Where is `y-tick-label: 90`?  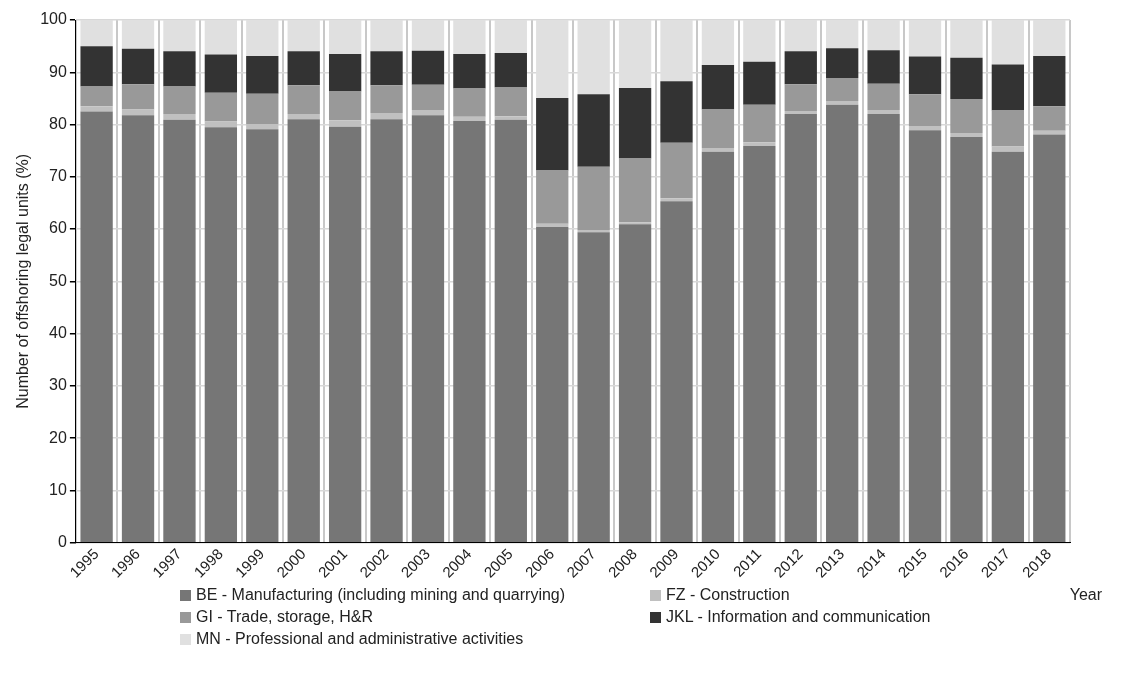
y-tick-label: 90 is located at coordinates (58, 71).